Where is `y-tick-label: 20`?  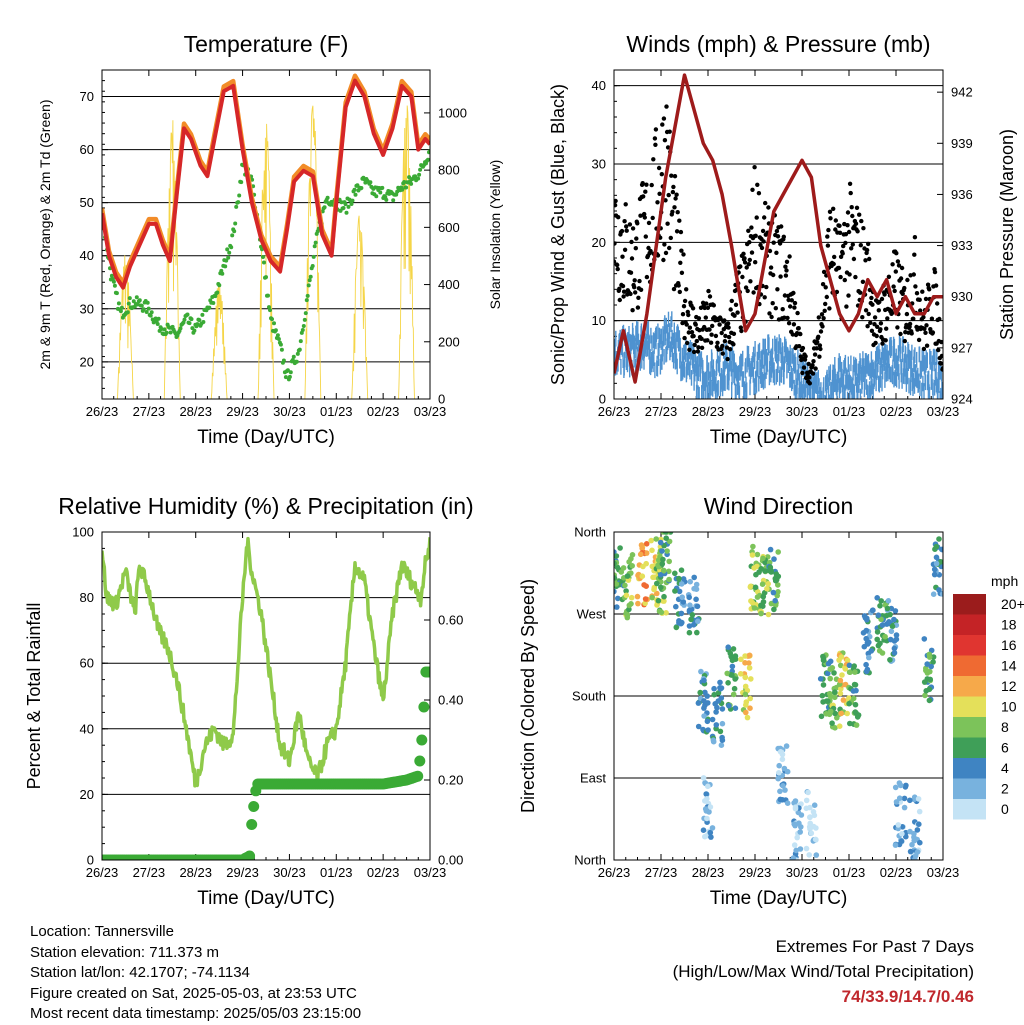
y-tick-label: 20 is located at coordinates (87, 794).